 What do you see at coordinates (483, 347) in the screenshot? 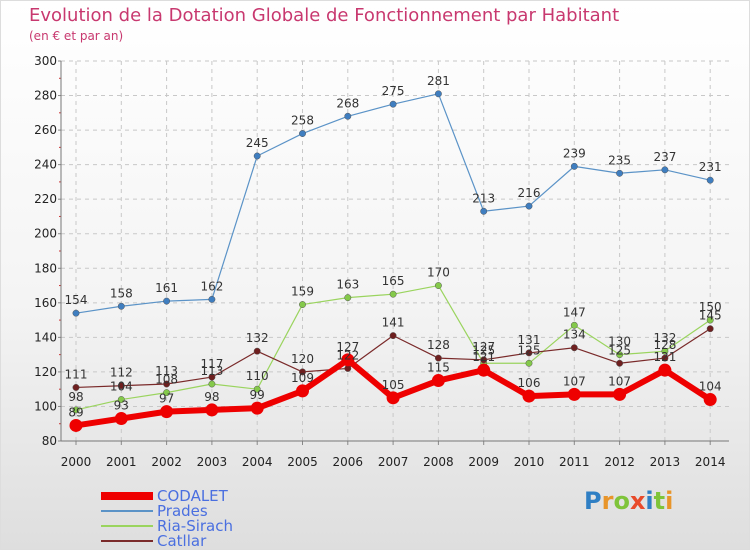
I see `data-label-catllar: 127` at bounding box center [483, 347].